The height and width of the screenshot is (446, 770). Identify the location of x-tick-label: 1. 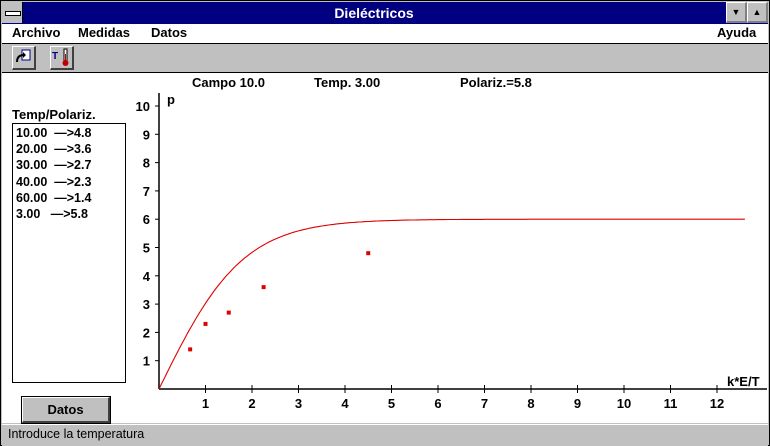
(205, 403).